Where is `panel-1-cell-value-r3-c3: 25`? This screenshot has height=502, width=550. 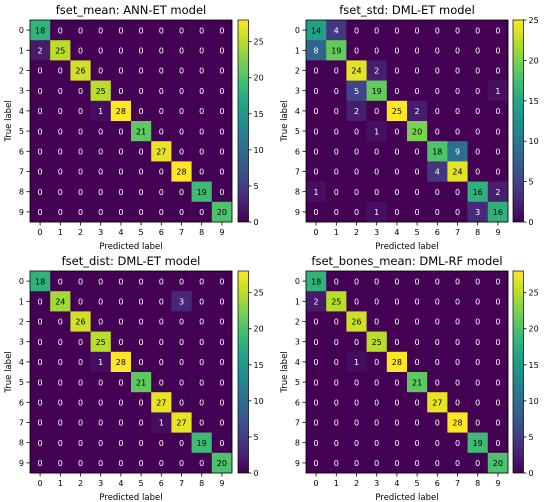 panel-1-cell-value-r3-c3: 25 is located at coordinates (101, 91).